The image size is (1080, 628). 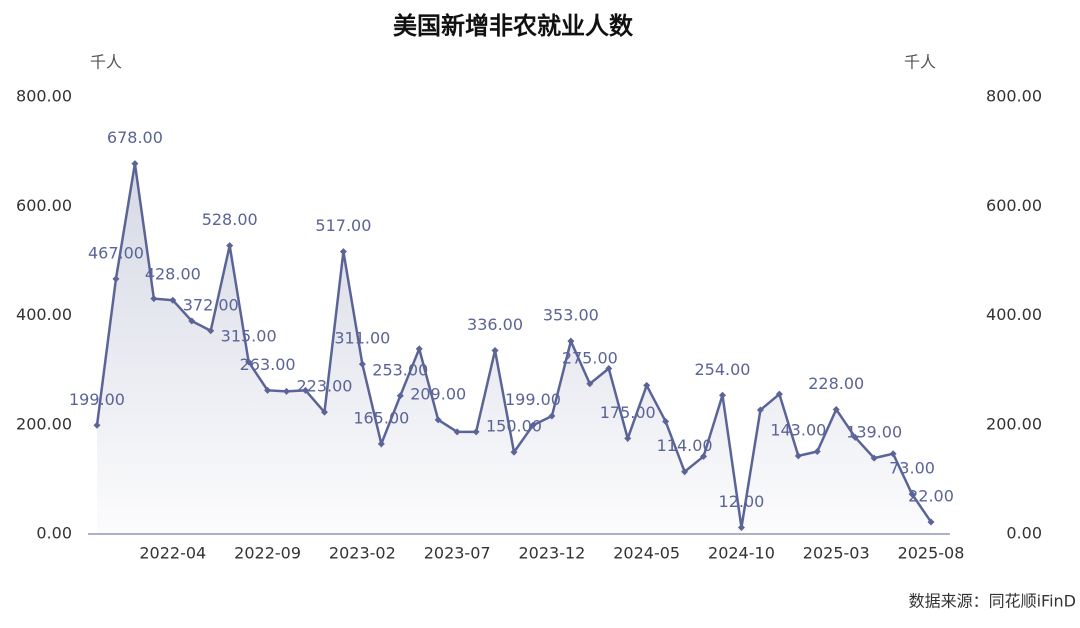 I want to click on y-tick-label: 800.00, so click(x=44, y=96).